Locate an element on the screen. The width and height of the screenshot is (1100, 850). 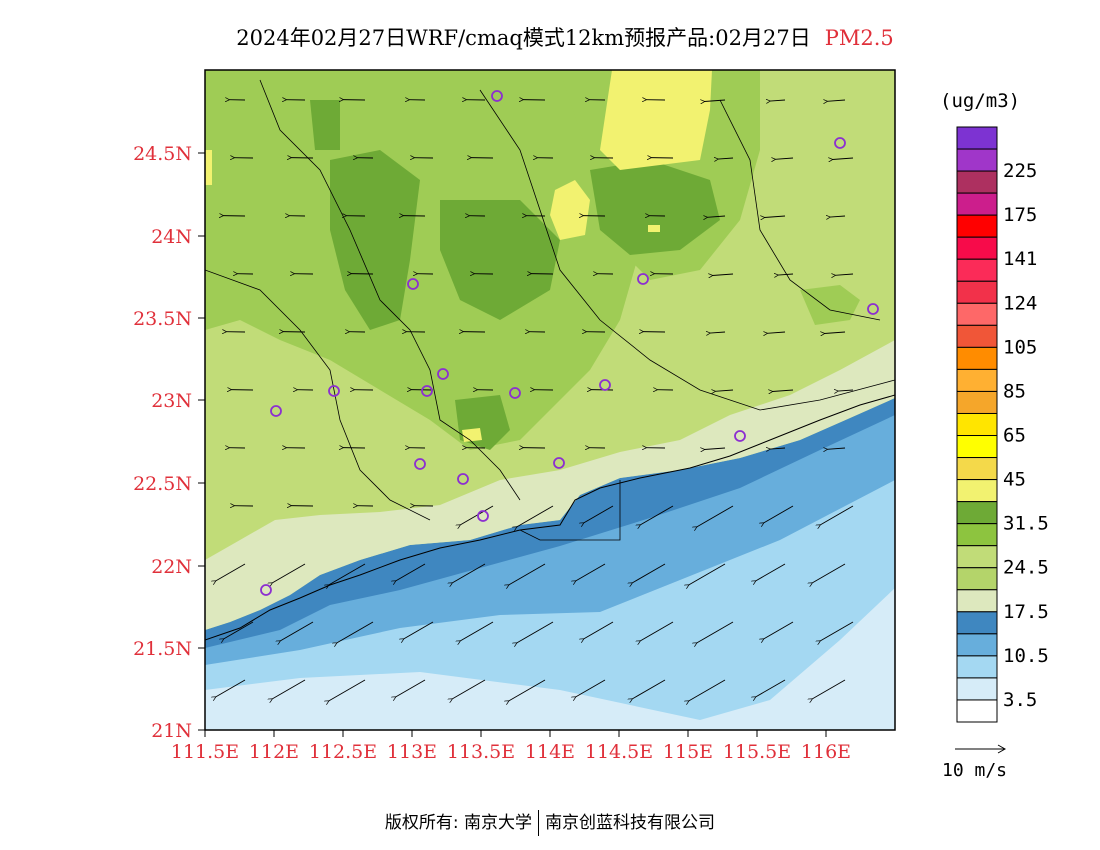
legend-label: 85 is located at coordinates (1014, 391).